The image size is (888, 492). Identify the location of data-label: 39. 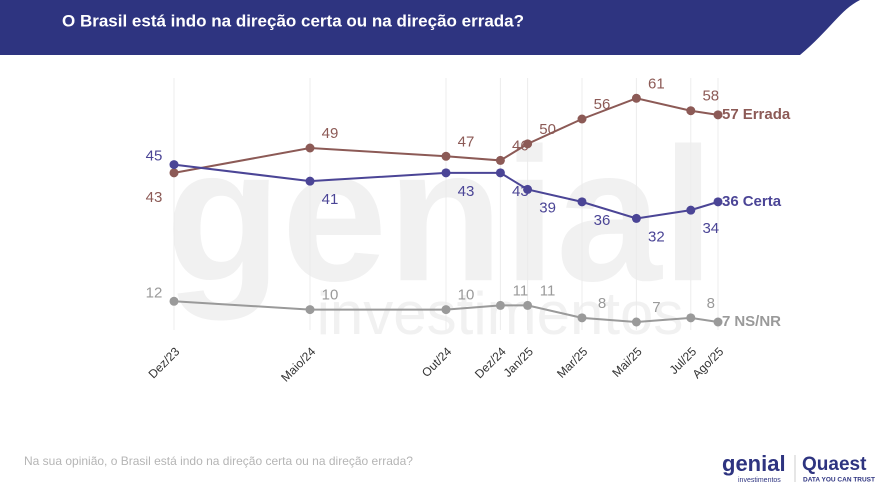
(547, 207).